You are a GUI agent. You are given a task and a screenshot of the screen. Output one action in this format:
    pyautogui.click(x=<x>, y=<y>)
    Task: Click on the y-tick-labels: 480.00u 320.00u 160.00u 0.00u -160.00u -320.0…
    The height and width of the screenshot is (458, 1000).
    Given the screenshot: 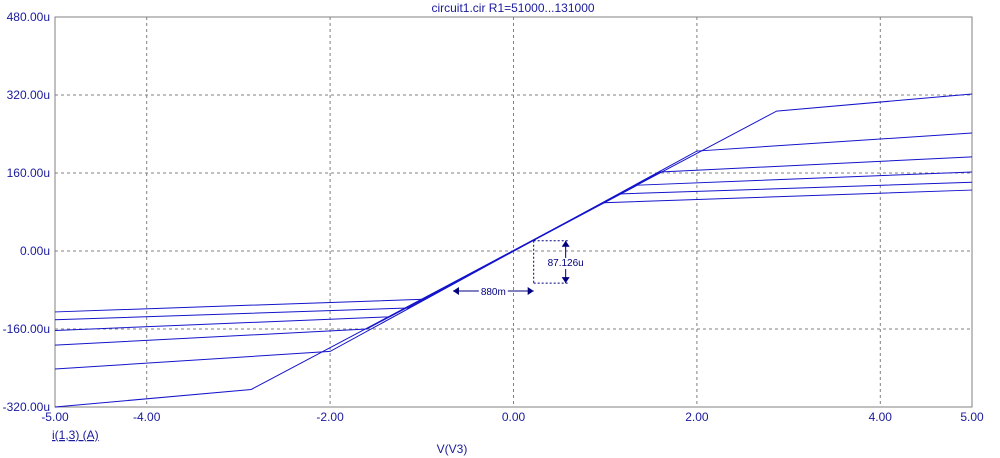 What is the action you would take?
    pyautogui.click(x=26, y=212)
    